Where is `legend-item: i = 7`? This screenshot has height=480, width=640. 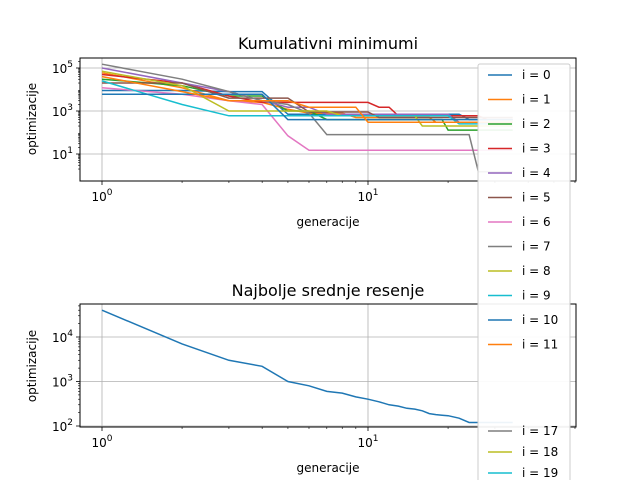 legend-item: i = 7 is located at coordinates (519, 247).